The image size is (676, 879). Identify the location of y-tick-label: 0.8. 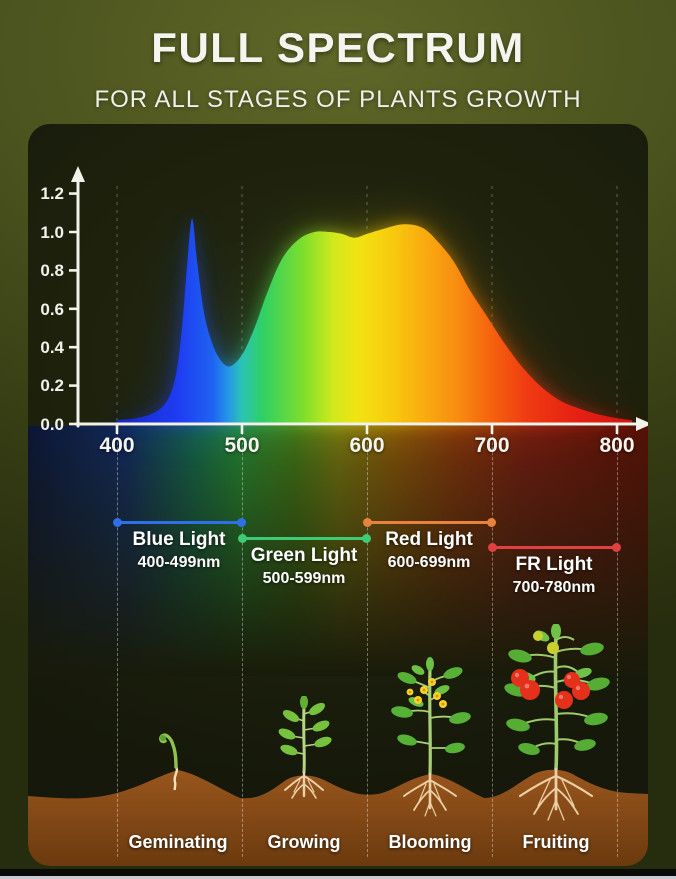
(52, 270).